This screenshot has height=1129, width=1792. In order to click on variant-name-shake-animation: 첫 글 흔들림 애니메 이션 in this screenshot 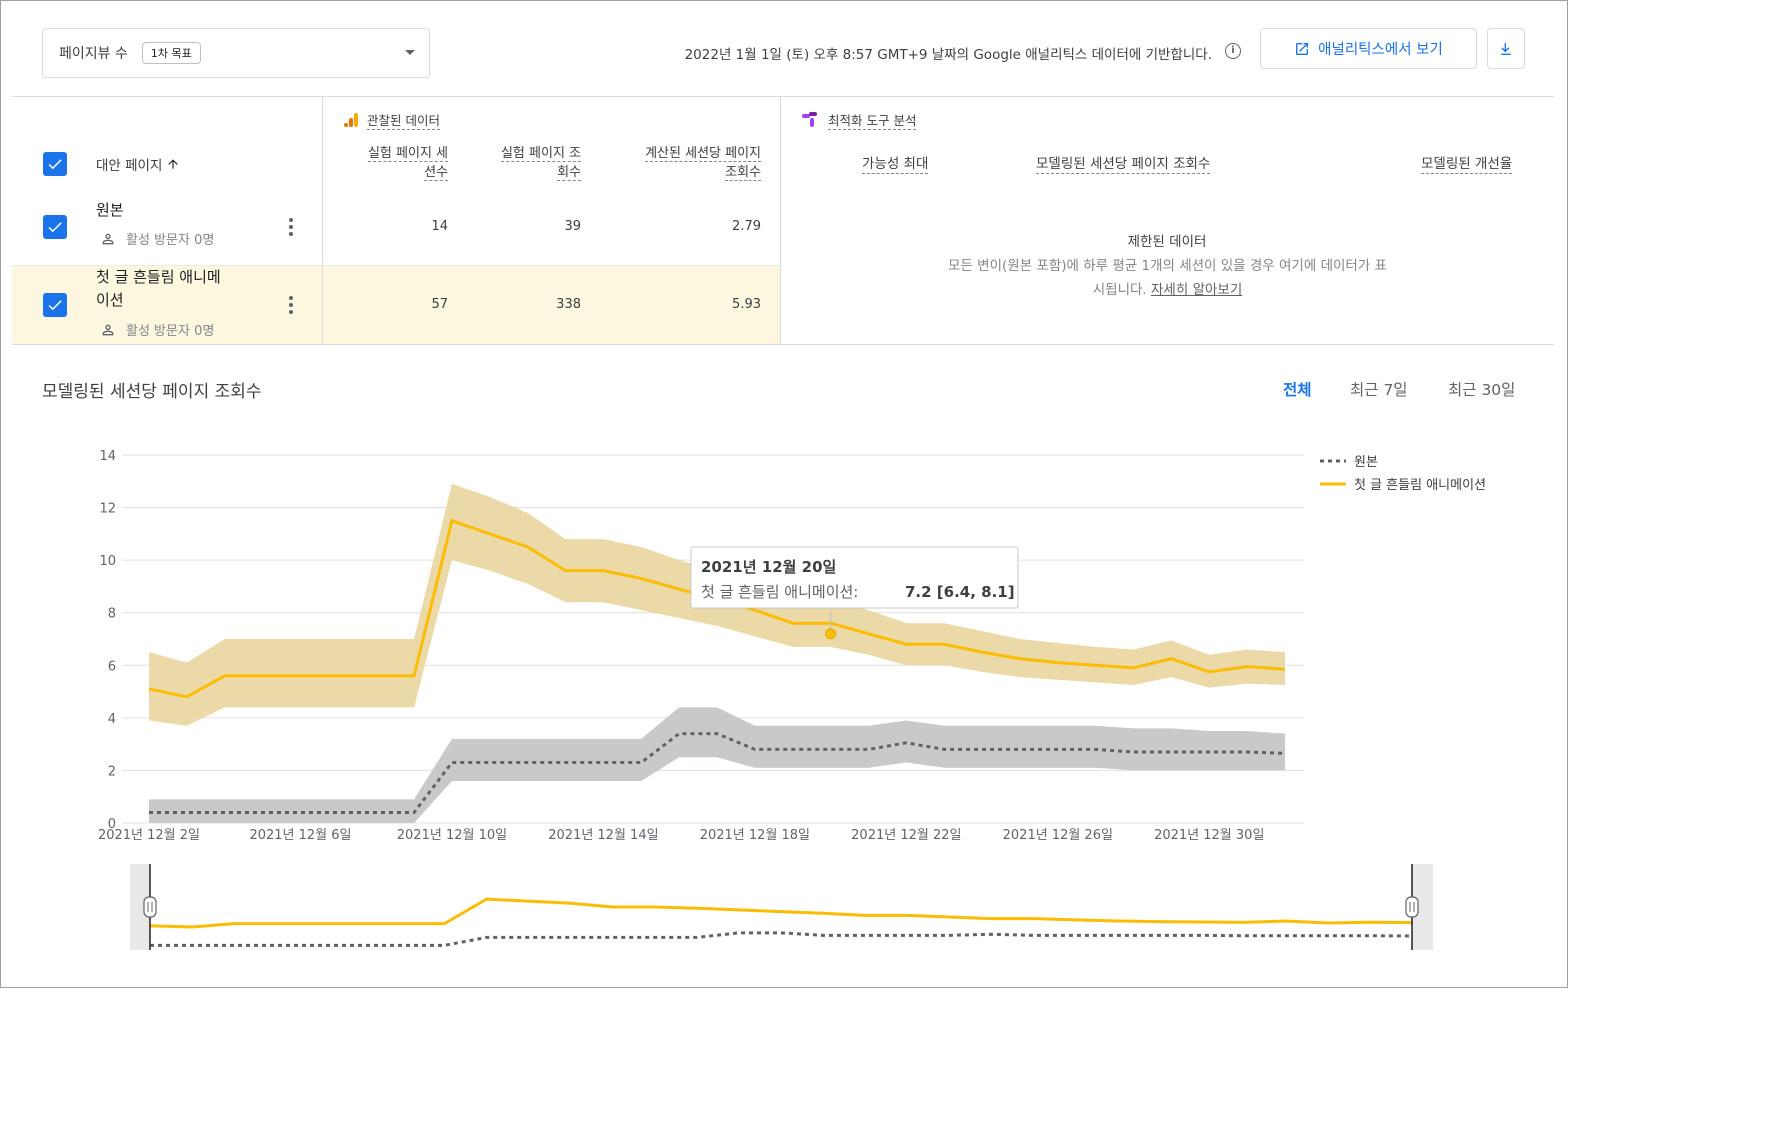, I will do `click(158, 289)`.